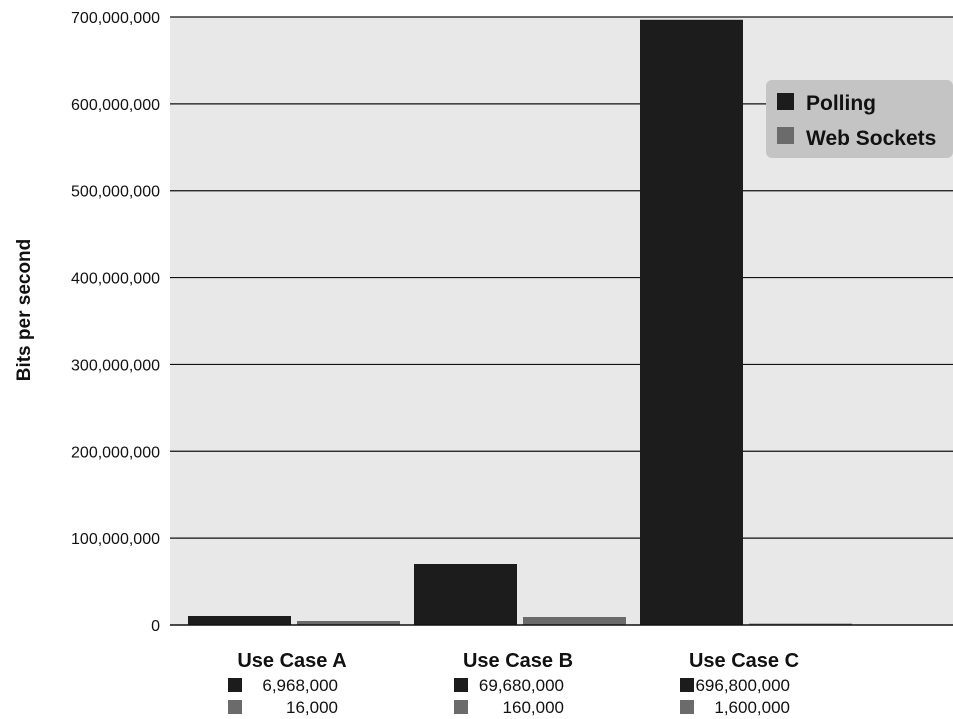 This screenshot has height=719, width=953. I want to click on y-tick-label: 500,000,000, so click(115, 192).